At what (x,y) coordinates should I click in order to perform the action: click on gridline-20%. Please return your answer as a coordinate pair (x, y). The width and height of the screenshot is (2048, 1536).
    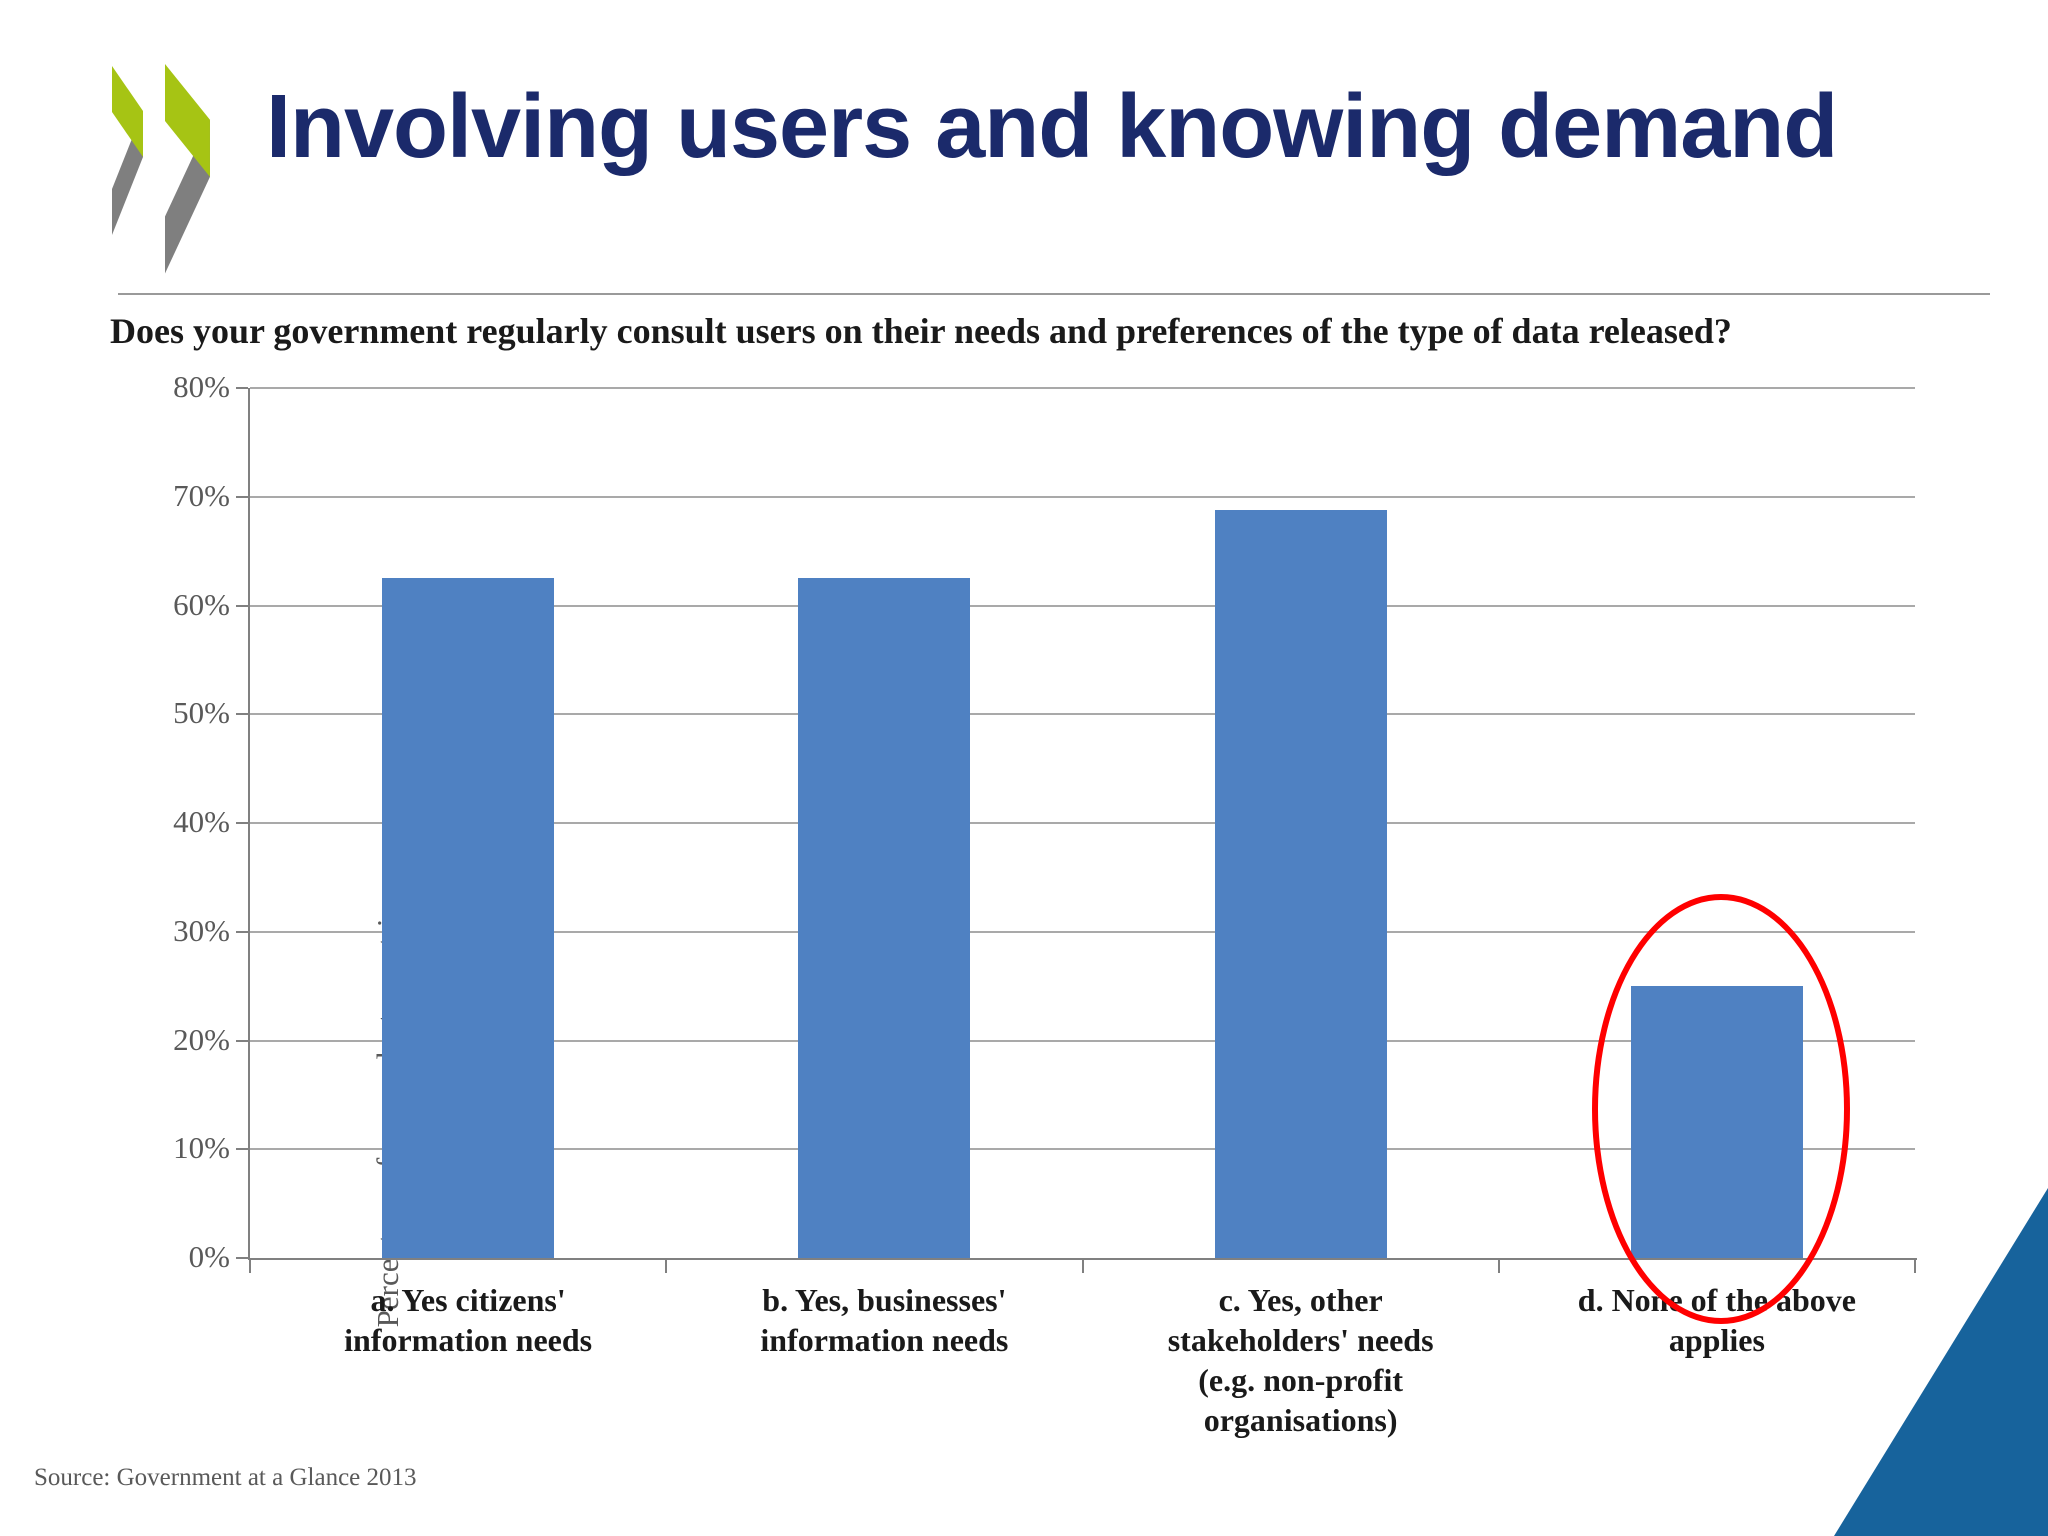
    Looking at the image, I should click on (1082, 1040).